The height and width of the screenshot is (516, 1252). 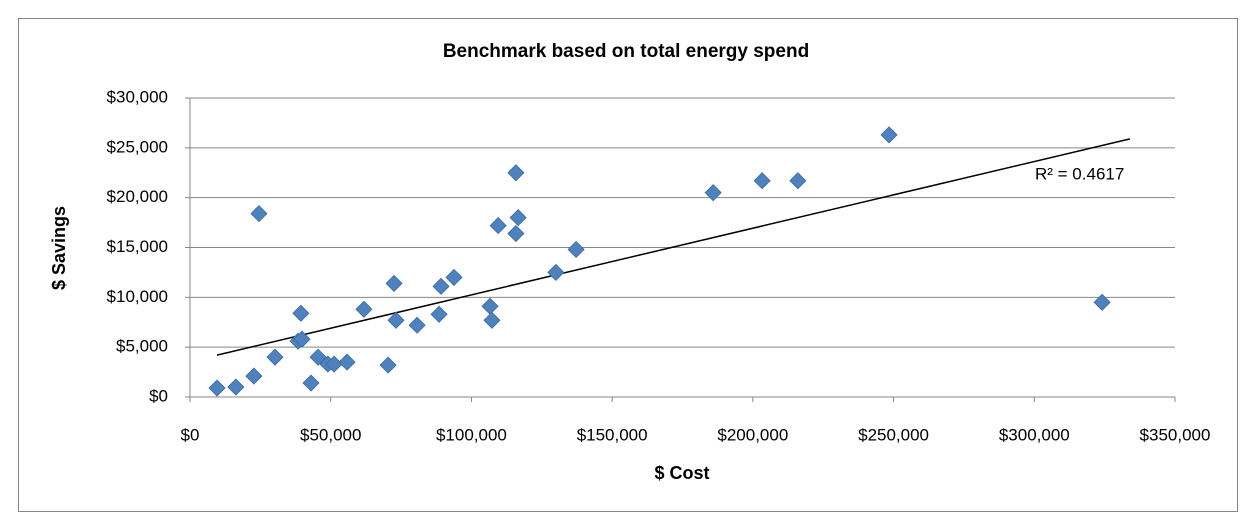 What do you see at coordinates (137, 246) in the screenshot?
I see `y-tick-label: $15,000` at bounding box center [137, 246].